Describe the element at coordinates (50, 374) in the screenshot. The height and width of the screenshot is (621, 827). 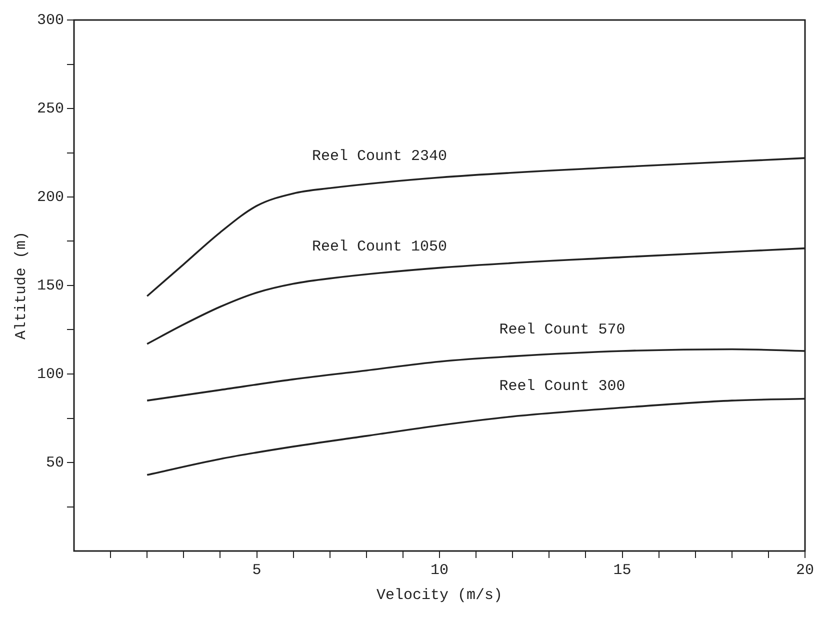
I see `y-tick-label: 100` at that location.